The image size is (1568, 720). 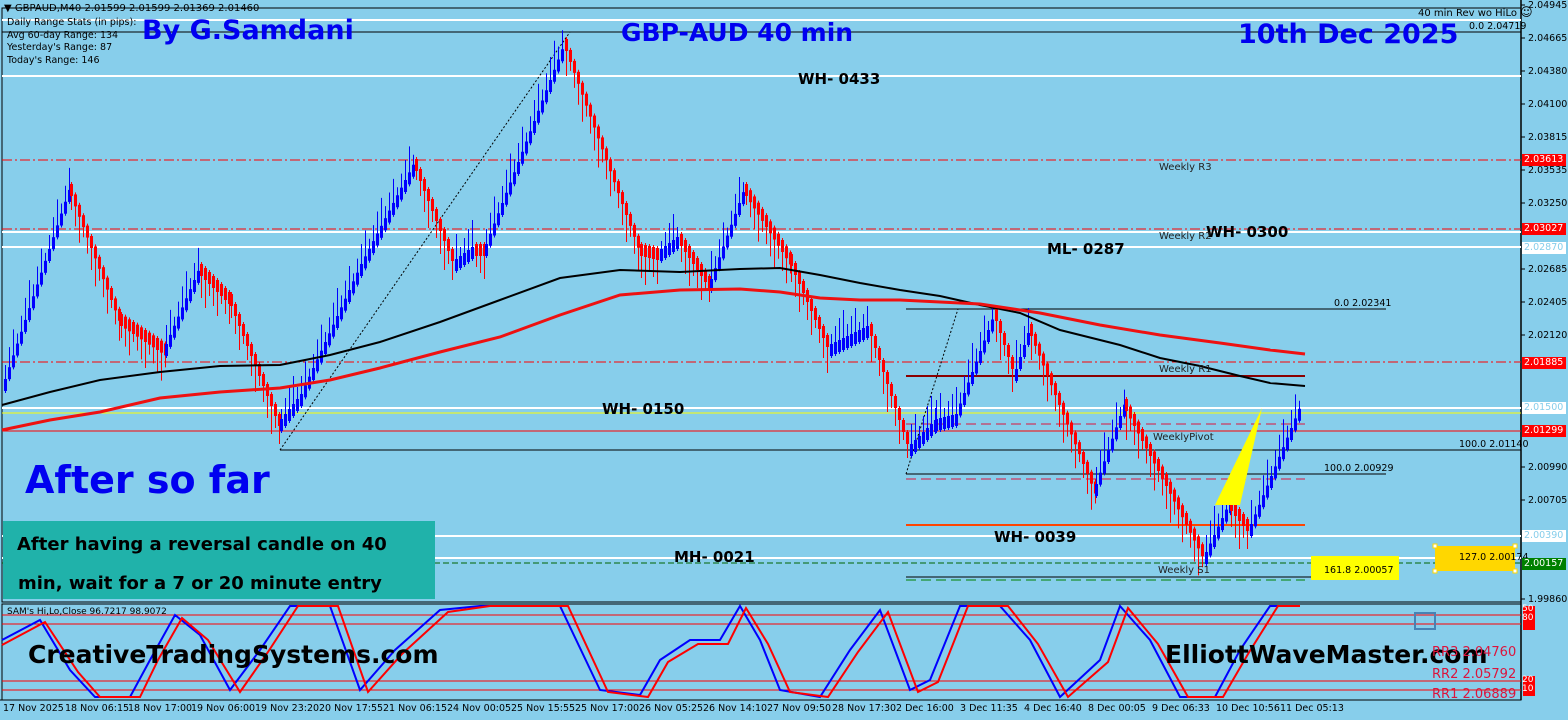 I want to click on indicator-title: 40 min Rev wo HiLo ☺, so click(x=1475, y=12).